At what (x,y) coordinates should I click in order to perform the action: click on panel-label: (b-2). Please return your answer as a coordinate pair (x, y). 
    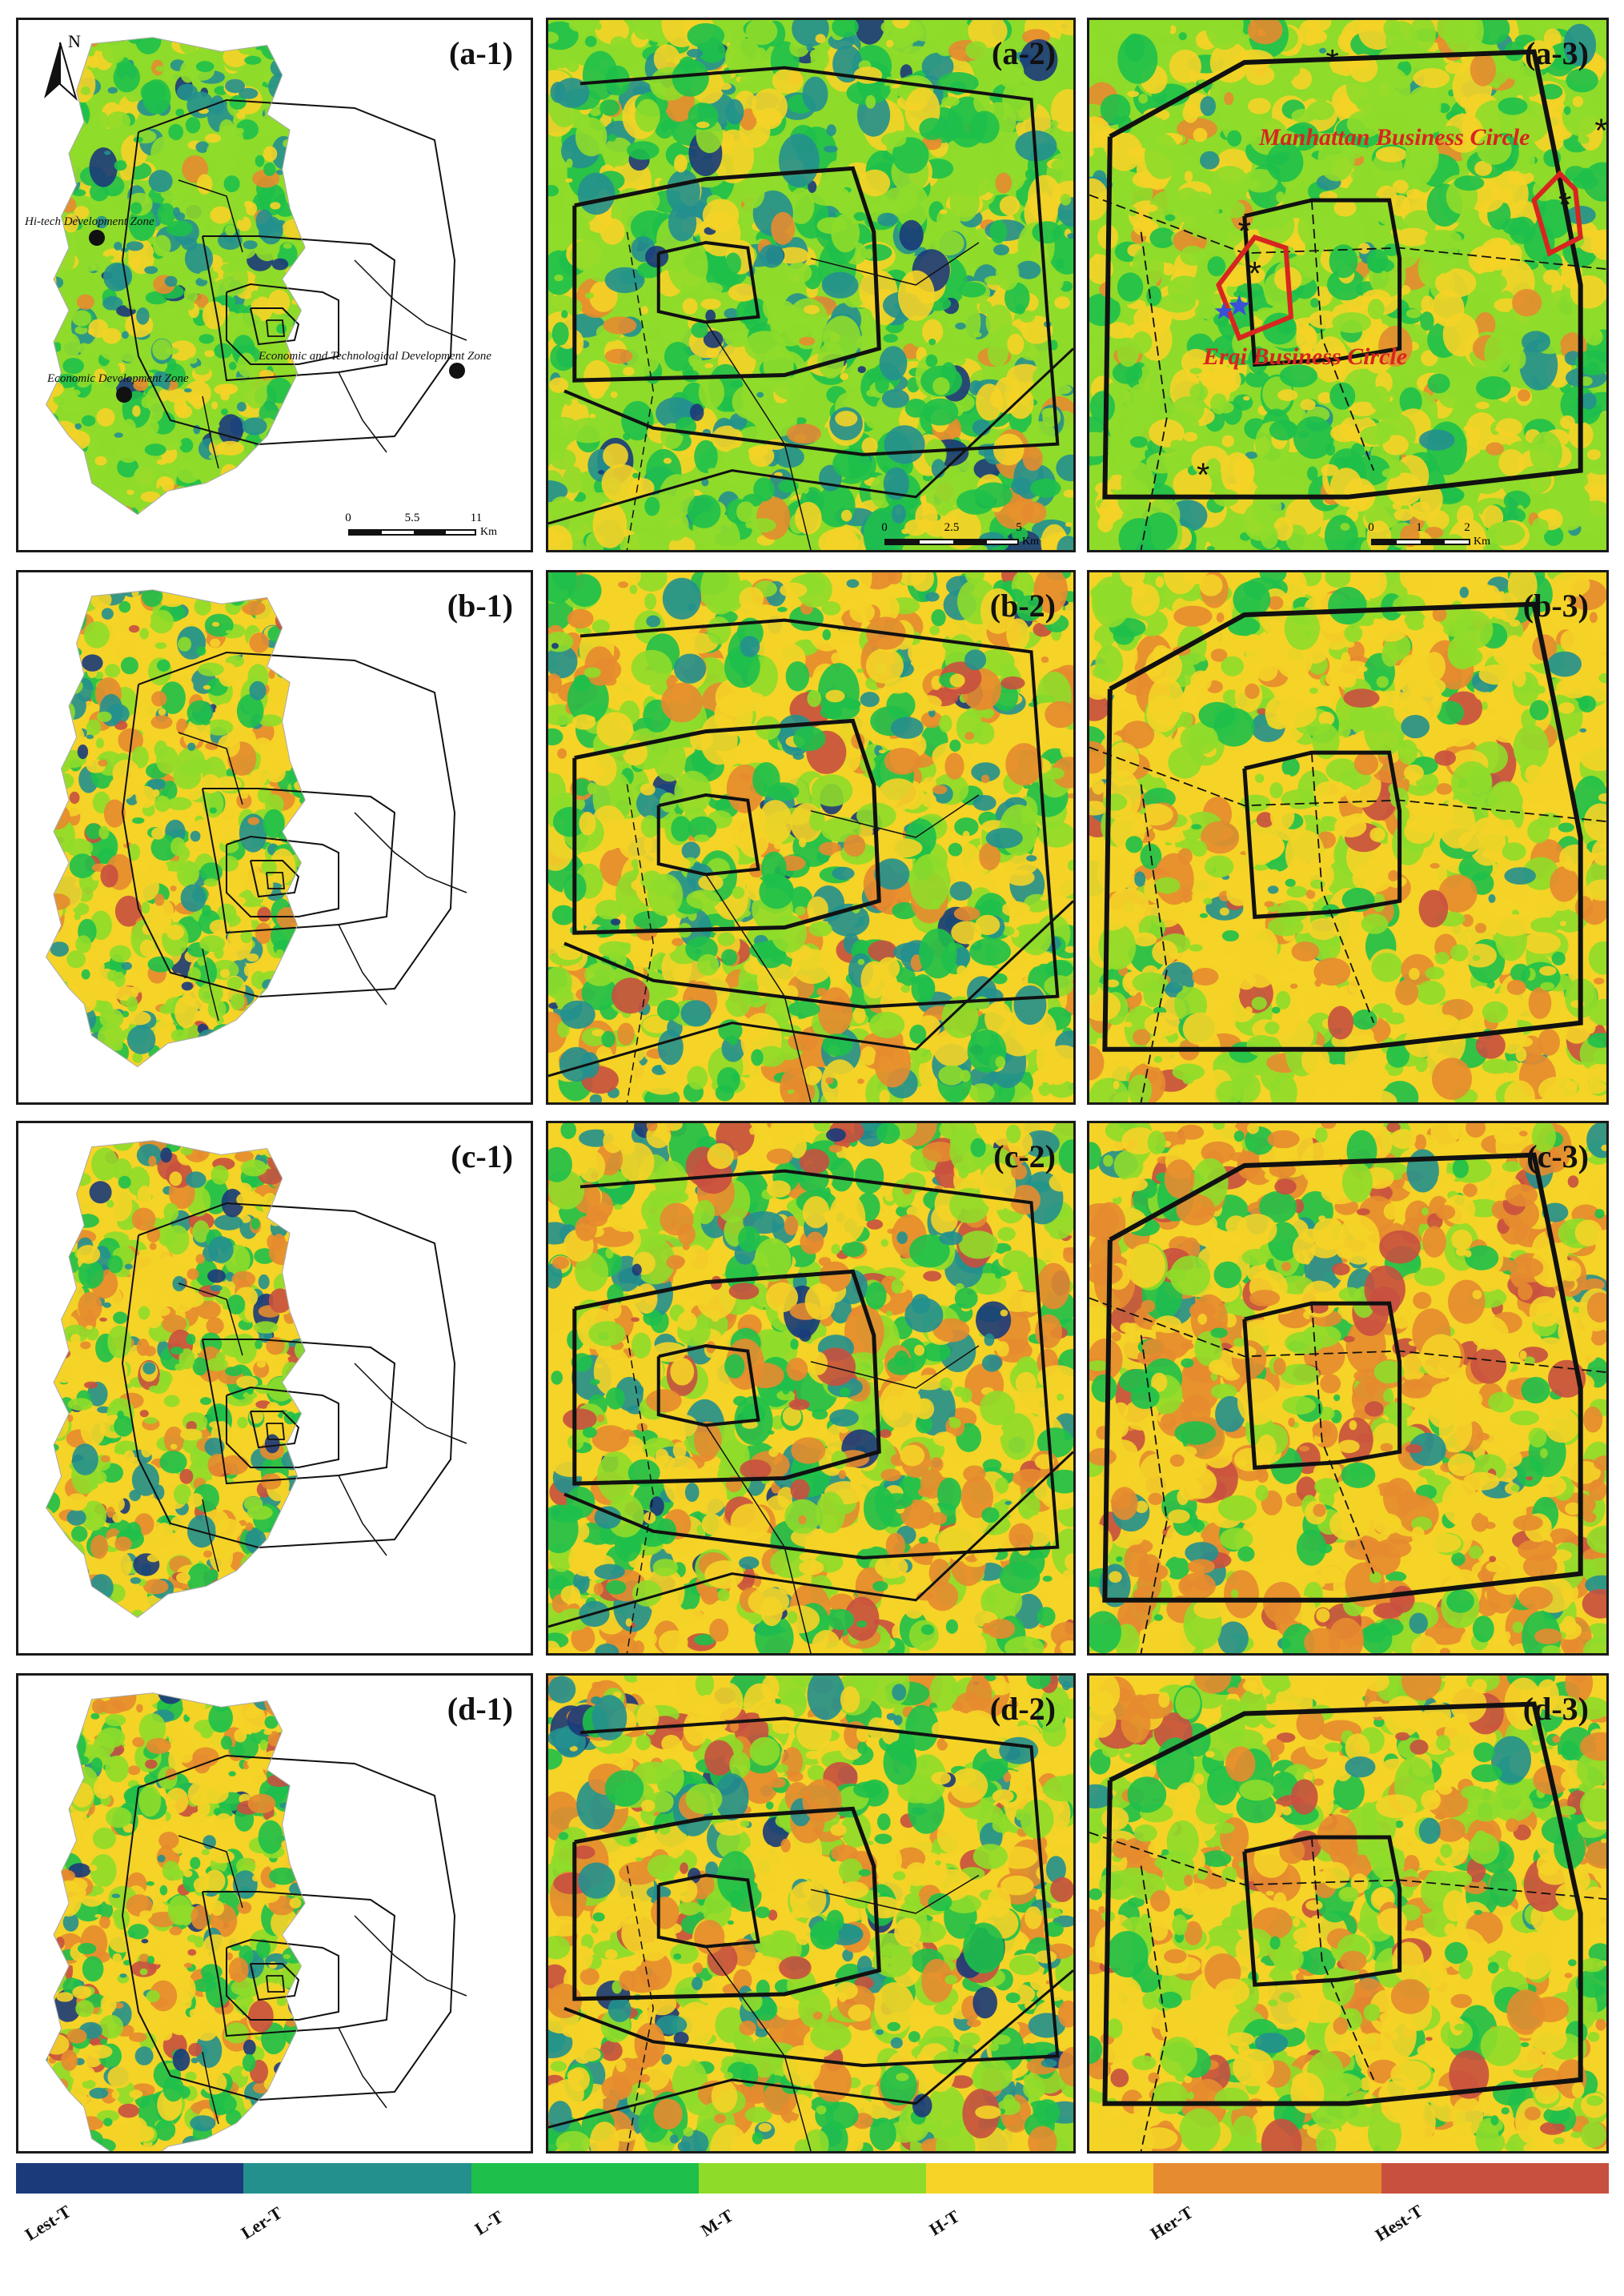
    Looking at the image, I should click on (1022, 606).